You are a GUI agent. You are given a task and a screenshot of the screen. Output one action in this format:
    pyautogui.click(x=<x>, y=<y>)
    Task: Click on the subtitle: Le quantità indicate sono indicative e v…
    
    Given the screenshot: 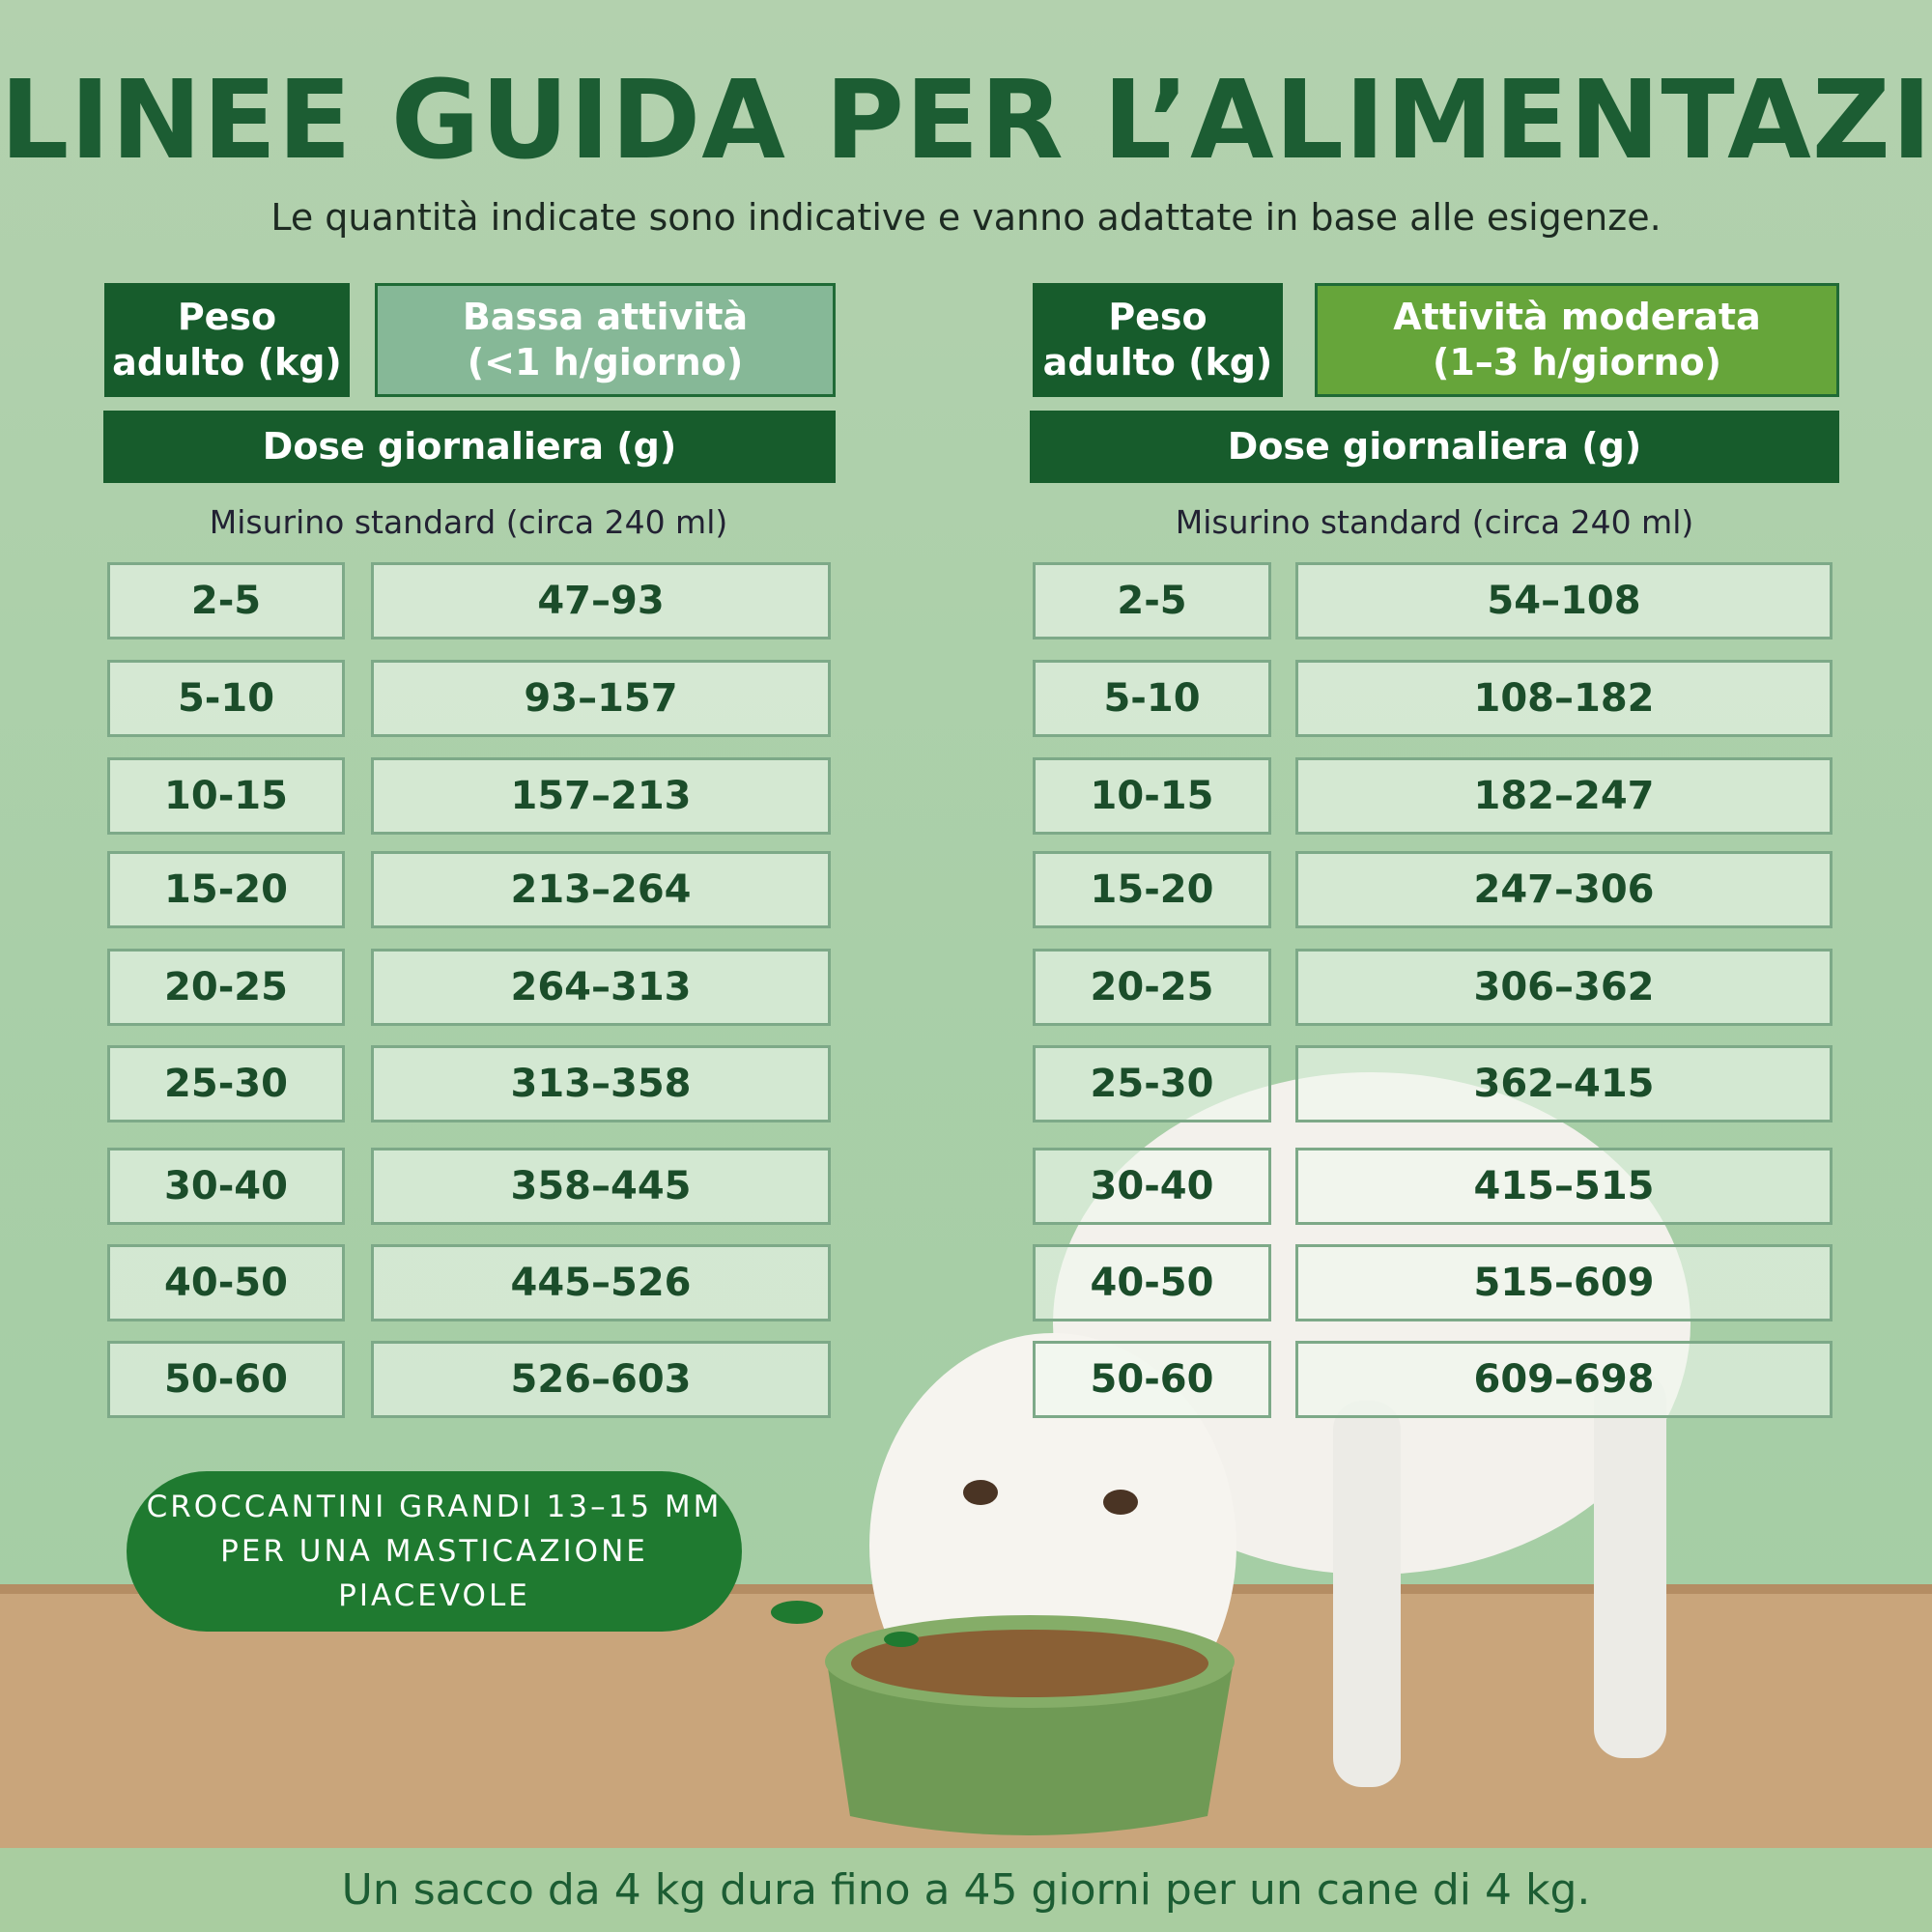 What is the action you would take?
    pyautogui.click(x=966, y=217)
    